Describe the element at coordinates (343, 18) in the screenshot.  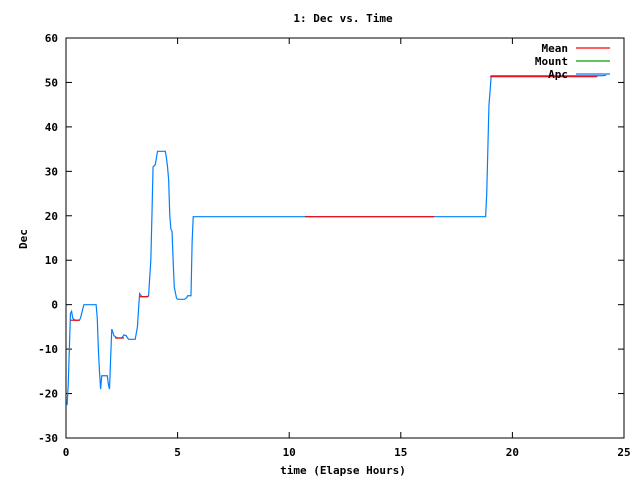
I see `chart-title: 1: Dec vs. Time` at that location.